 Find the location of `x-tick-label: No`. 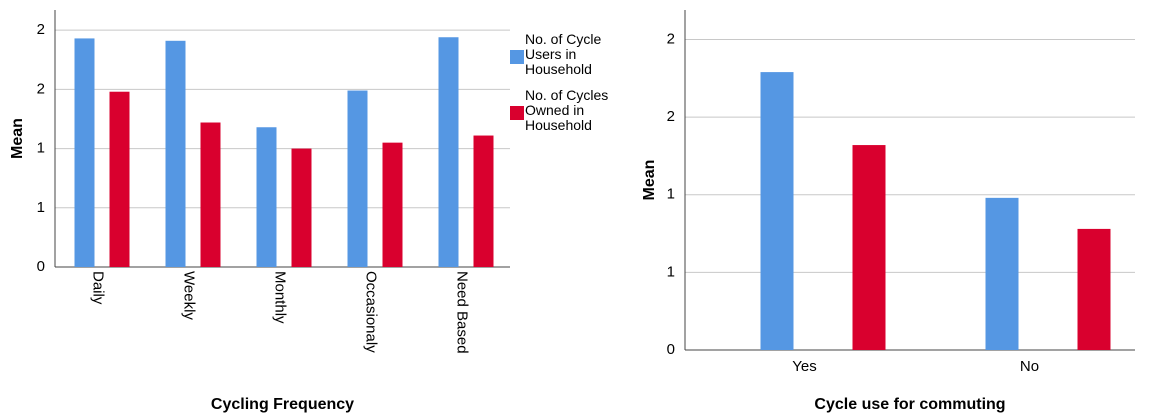

x-tick-label: No is located at coordinates (1029, 366).